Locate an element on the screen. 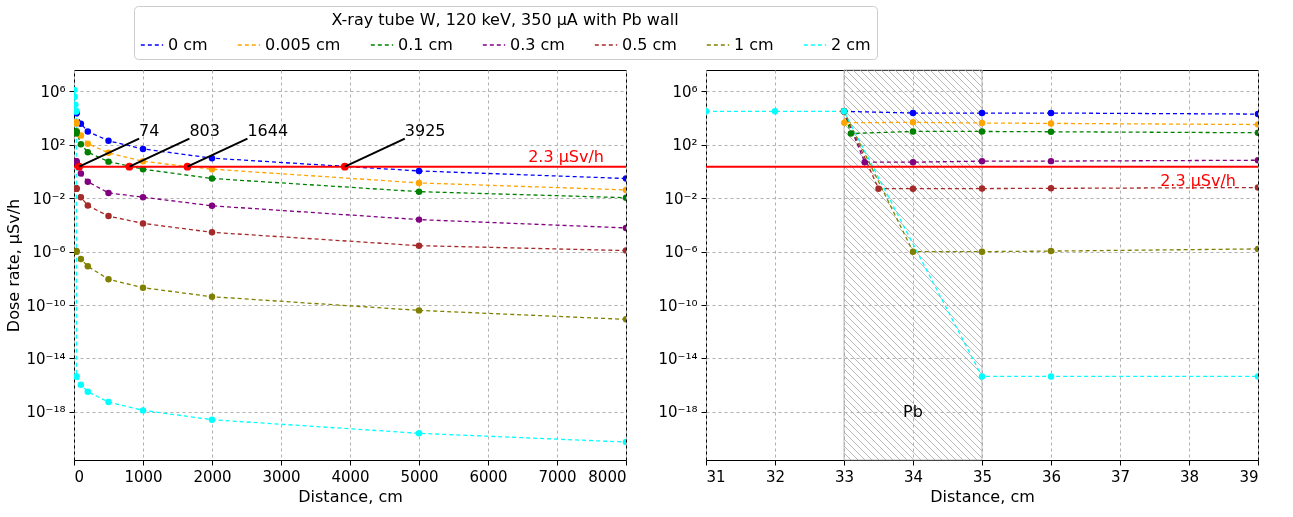 This screenshot has width=1293, height=517. x-tick-label: 31 is located at coordinates (716, 476).